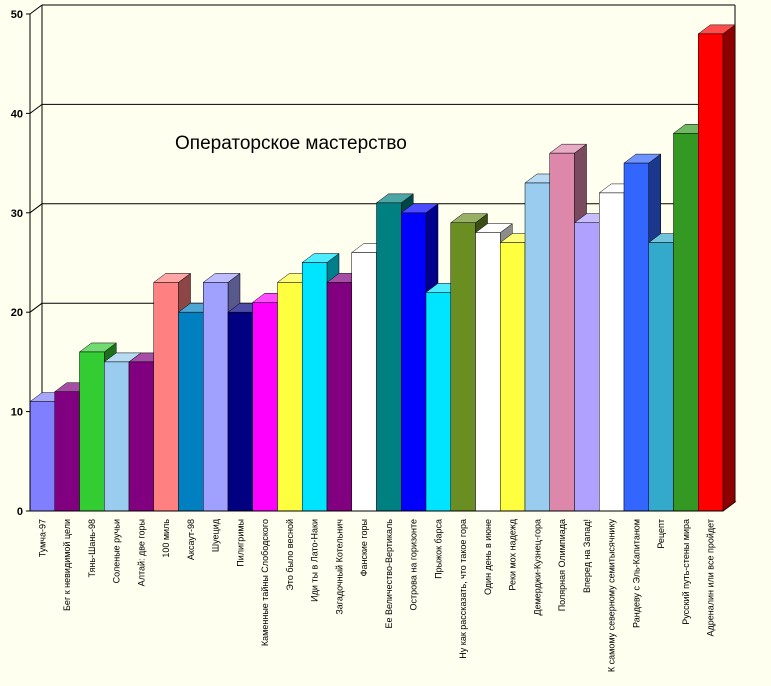 This screenshot has width=771, height=686. I want to click on y-tick-label: 20, so click(17, 313).